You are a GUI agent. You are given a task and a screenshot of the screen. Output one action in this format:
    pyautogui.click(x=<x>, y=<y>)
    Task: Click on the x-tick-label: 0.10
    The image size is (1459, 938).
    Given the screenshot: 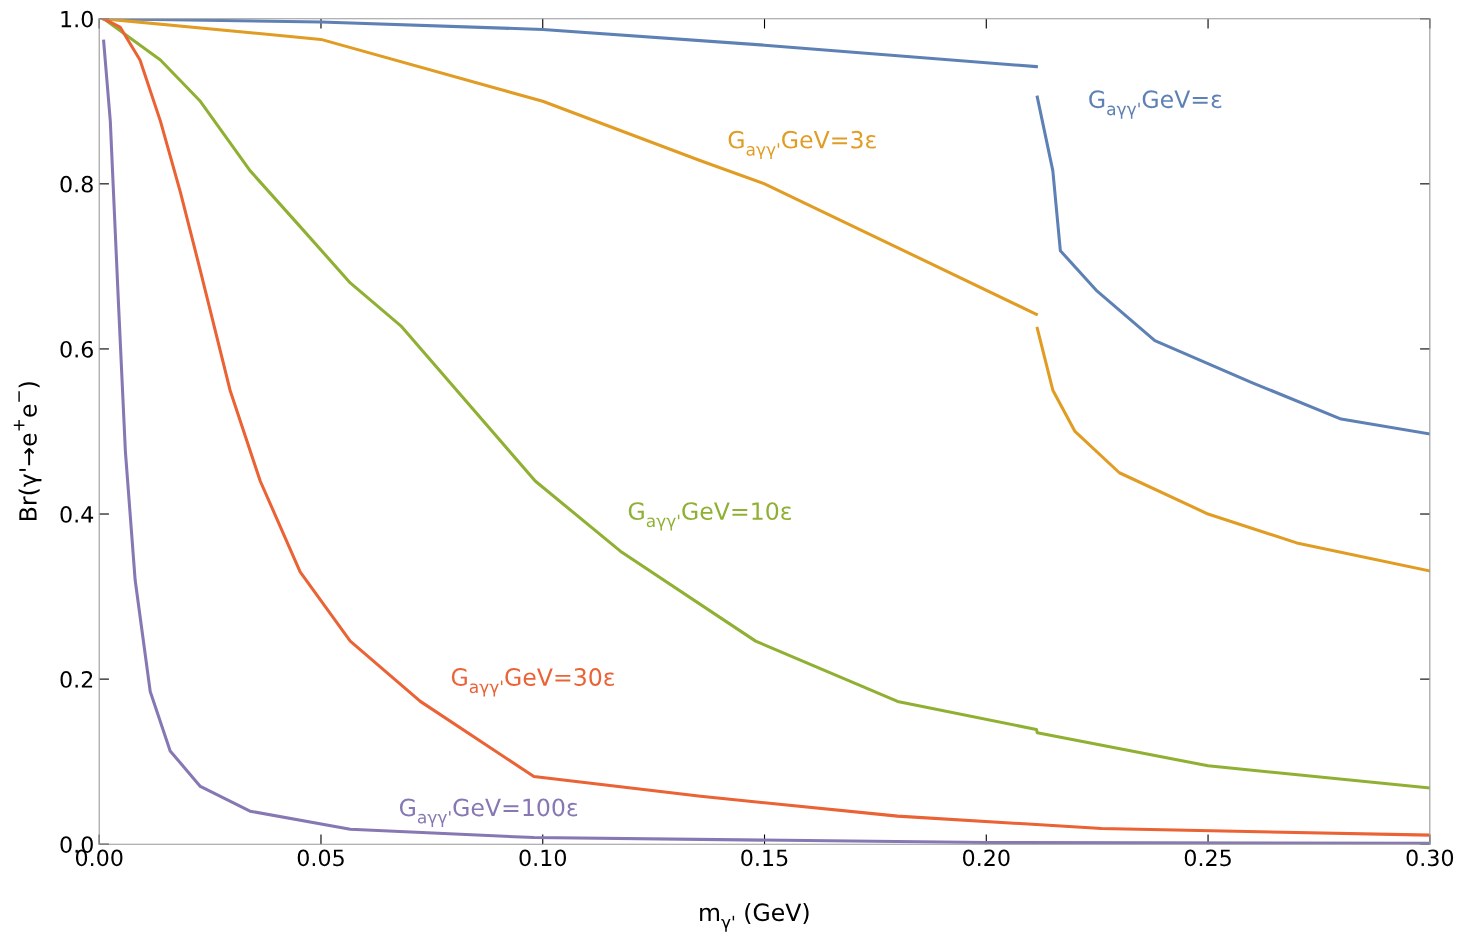 What is the action you would take?
    pyautogui.click(x=543, y=858)
    